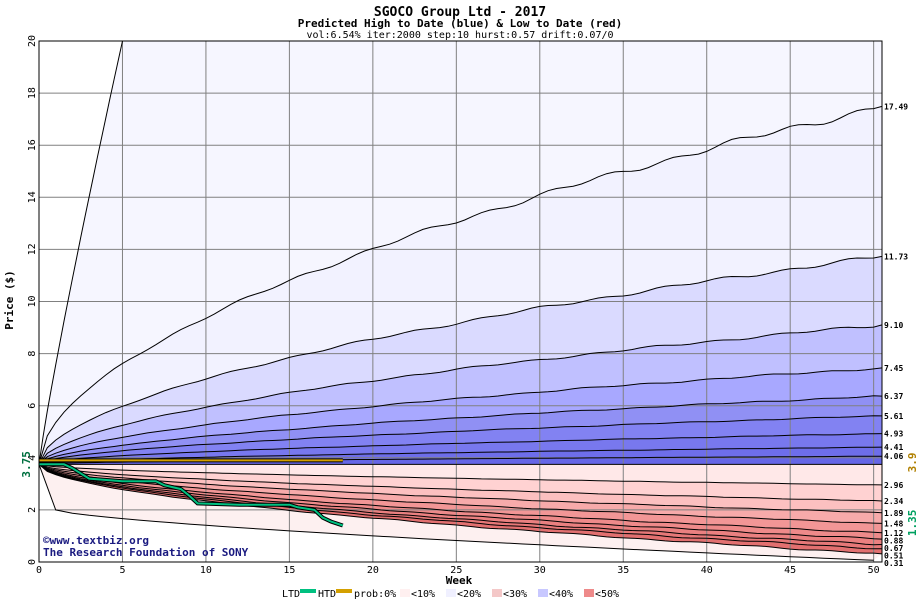 The width and height of the screenshot is (920, 600). Describe the element at coordinates (32, 510) in the screenshot. I see `y-tick-label: 2` at that location.